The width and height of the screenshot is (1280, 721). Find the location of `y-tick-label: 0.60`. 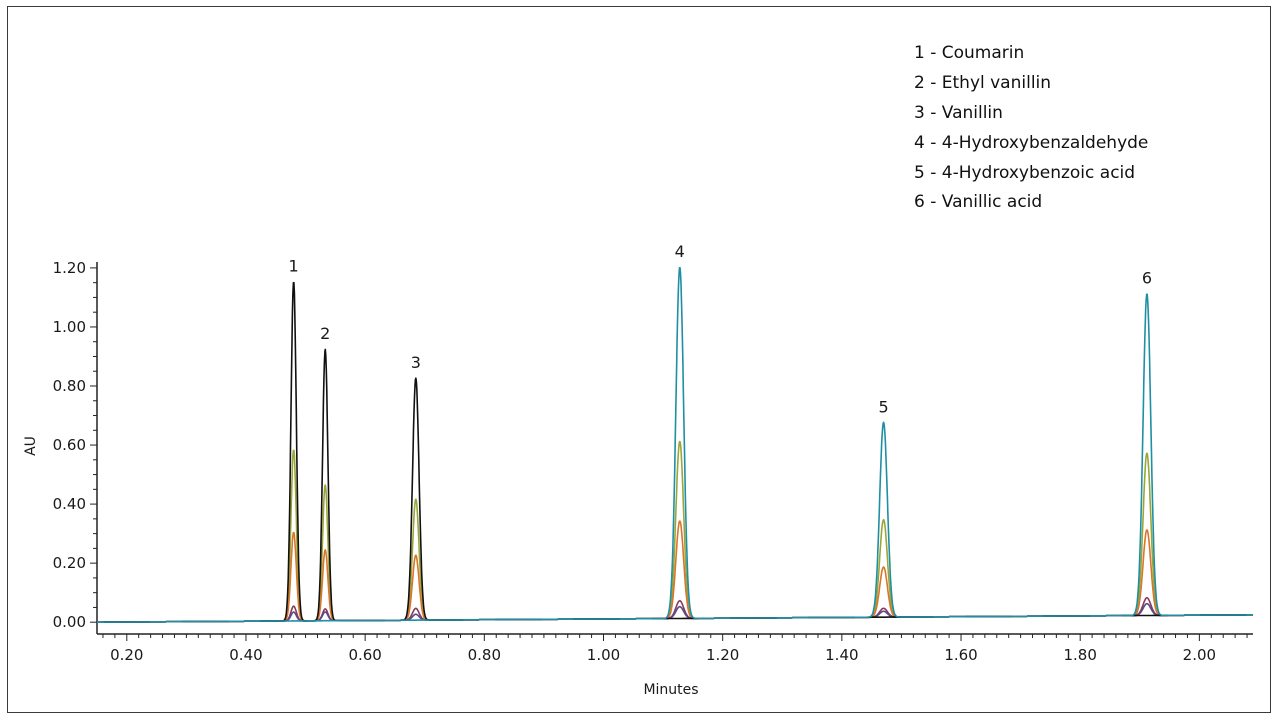

y-tick-label: 0.60 is located at coordinates (69, 445).